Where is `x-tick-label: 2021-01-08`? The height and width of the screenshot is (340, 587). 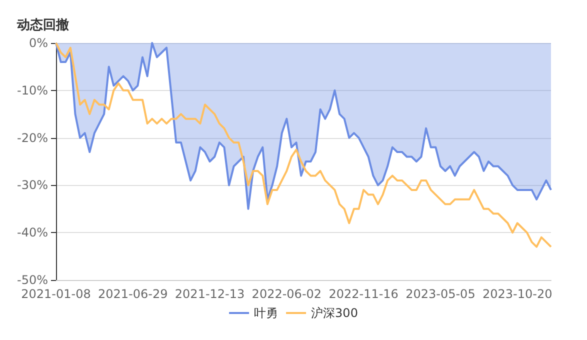
x-tick-label: 2021-01-08 is located at coordinates (56, 294).